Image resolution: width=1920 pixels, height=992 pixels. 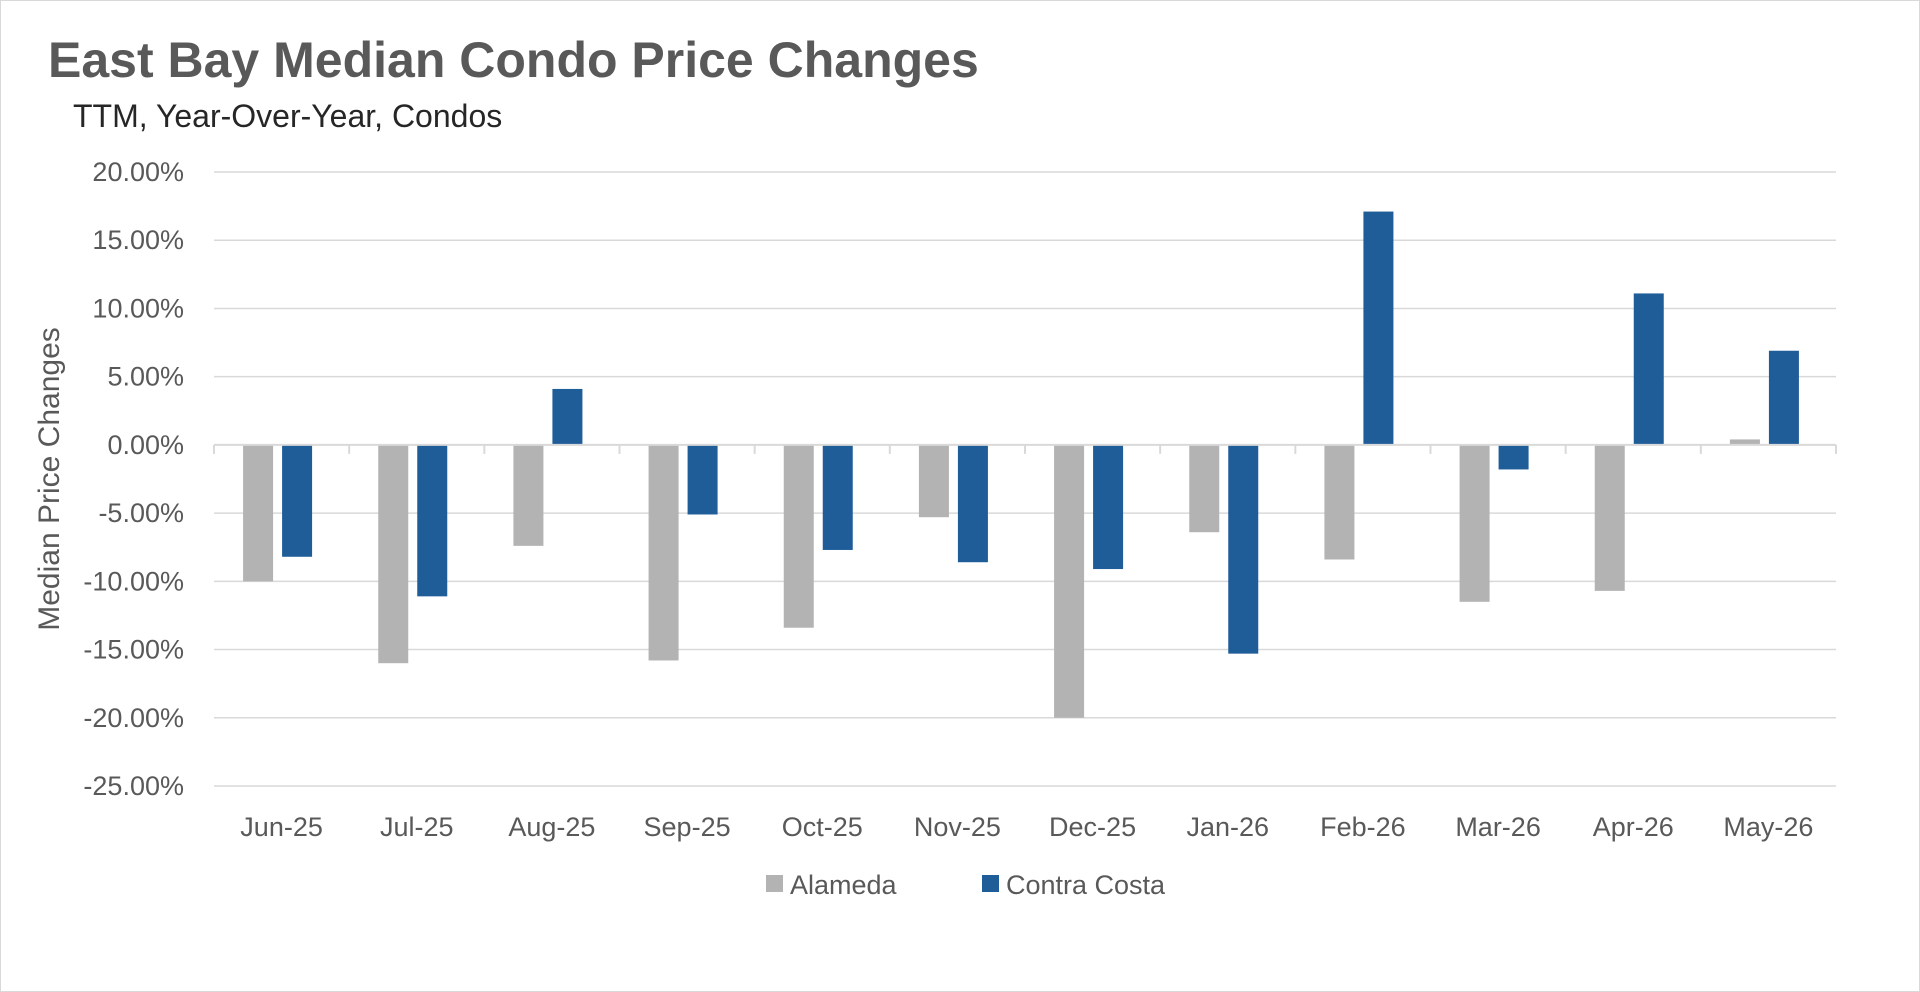 What do you see at coordinates (138, 240) in the screenshot?
I see `y-tick-label: 15.00%` at bounding box center [138, 240].